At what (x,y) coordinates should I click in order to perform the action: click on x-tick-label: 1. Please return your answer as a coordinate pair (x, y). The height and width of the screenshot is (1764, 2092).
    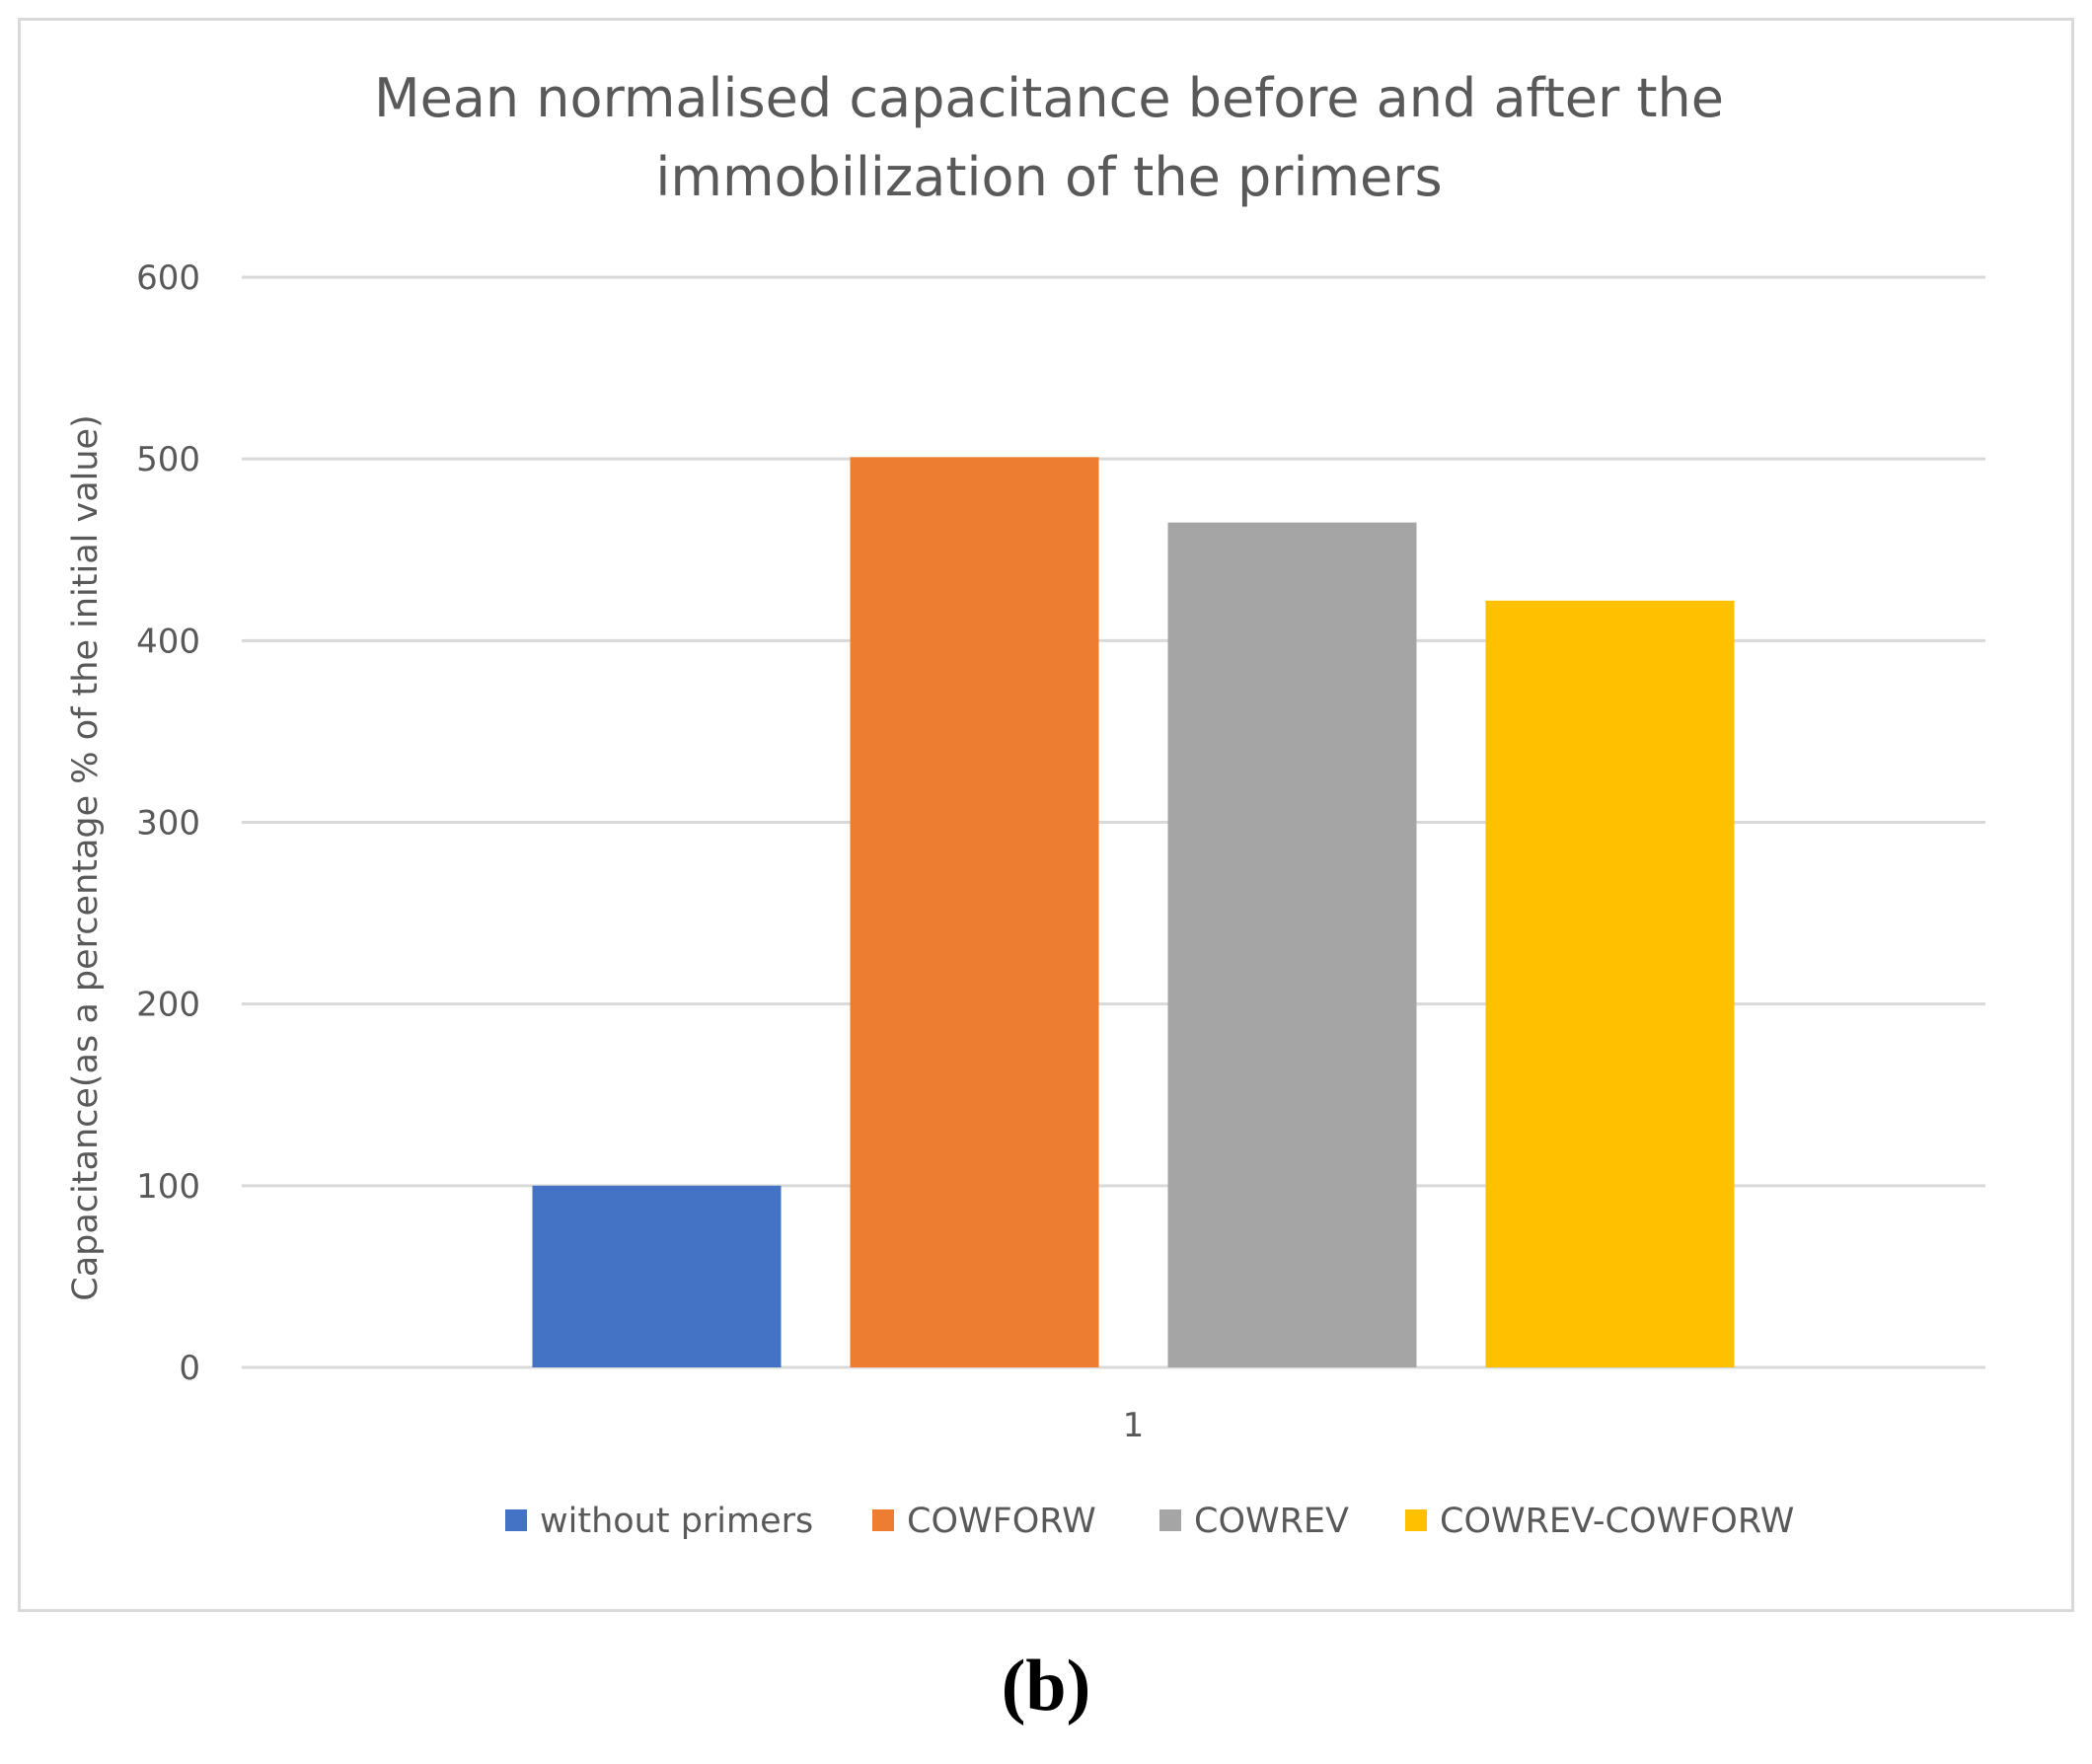
    Looking at the image, I should click on (1134, 1425).